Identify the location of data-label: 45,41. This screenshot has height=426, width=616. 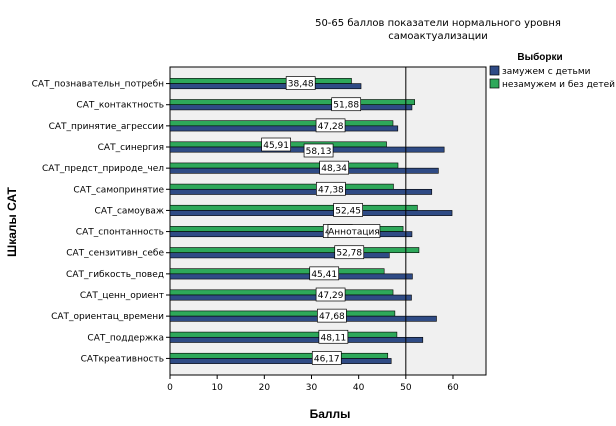
(324, 273).